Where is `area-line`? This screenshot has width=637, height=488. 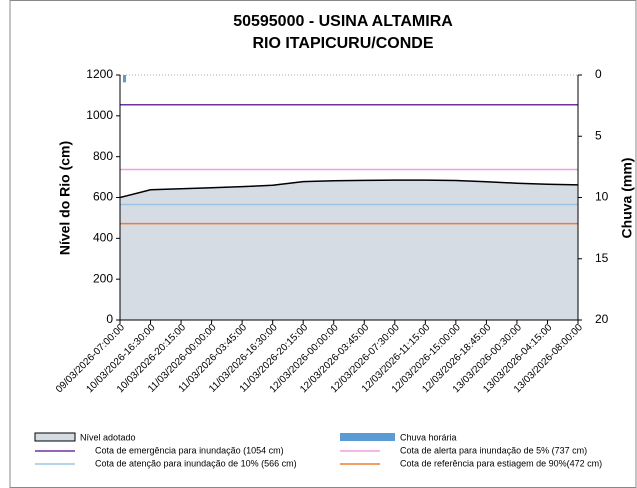
area-line is located at coordinates (349, 189).